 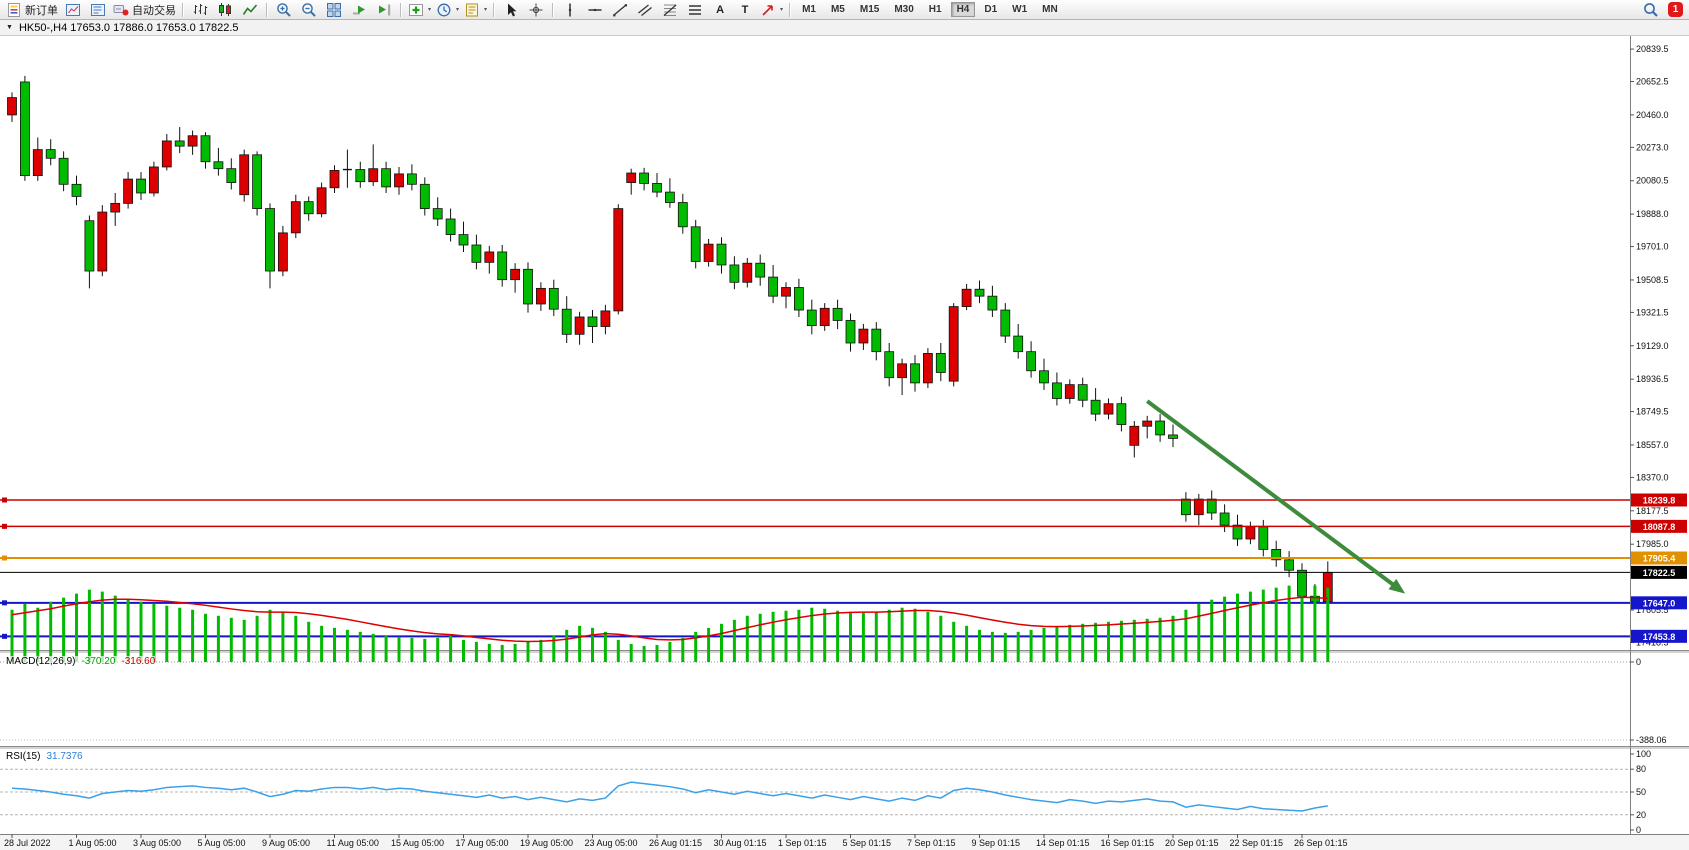 What do you see at coordinates (1652, 511) in the screenshot?
I see `svg-text: 18177.5` at bounding box center [1652, 511].